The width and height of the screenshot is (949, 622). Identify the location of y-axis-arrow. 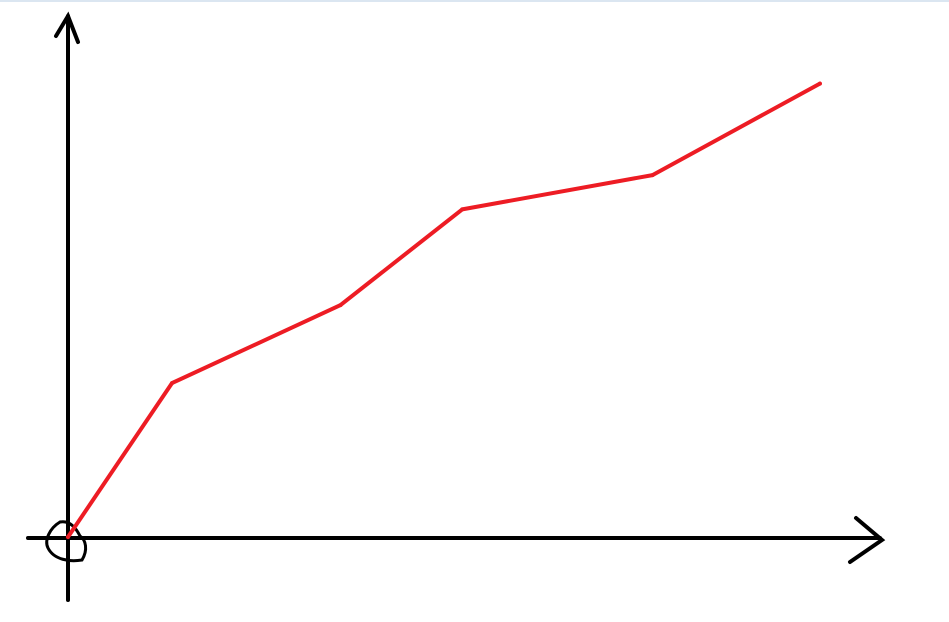
(67, 27).